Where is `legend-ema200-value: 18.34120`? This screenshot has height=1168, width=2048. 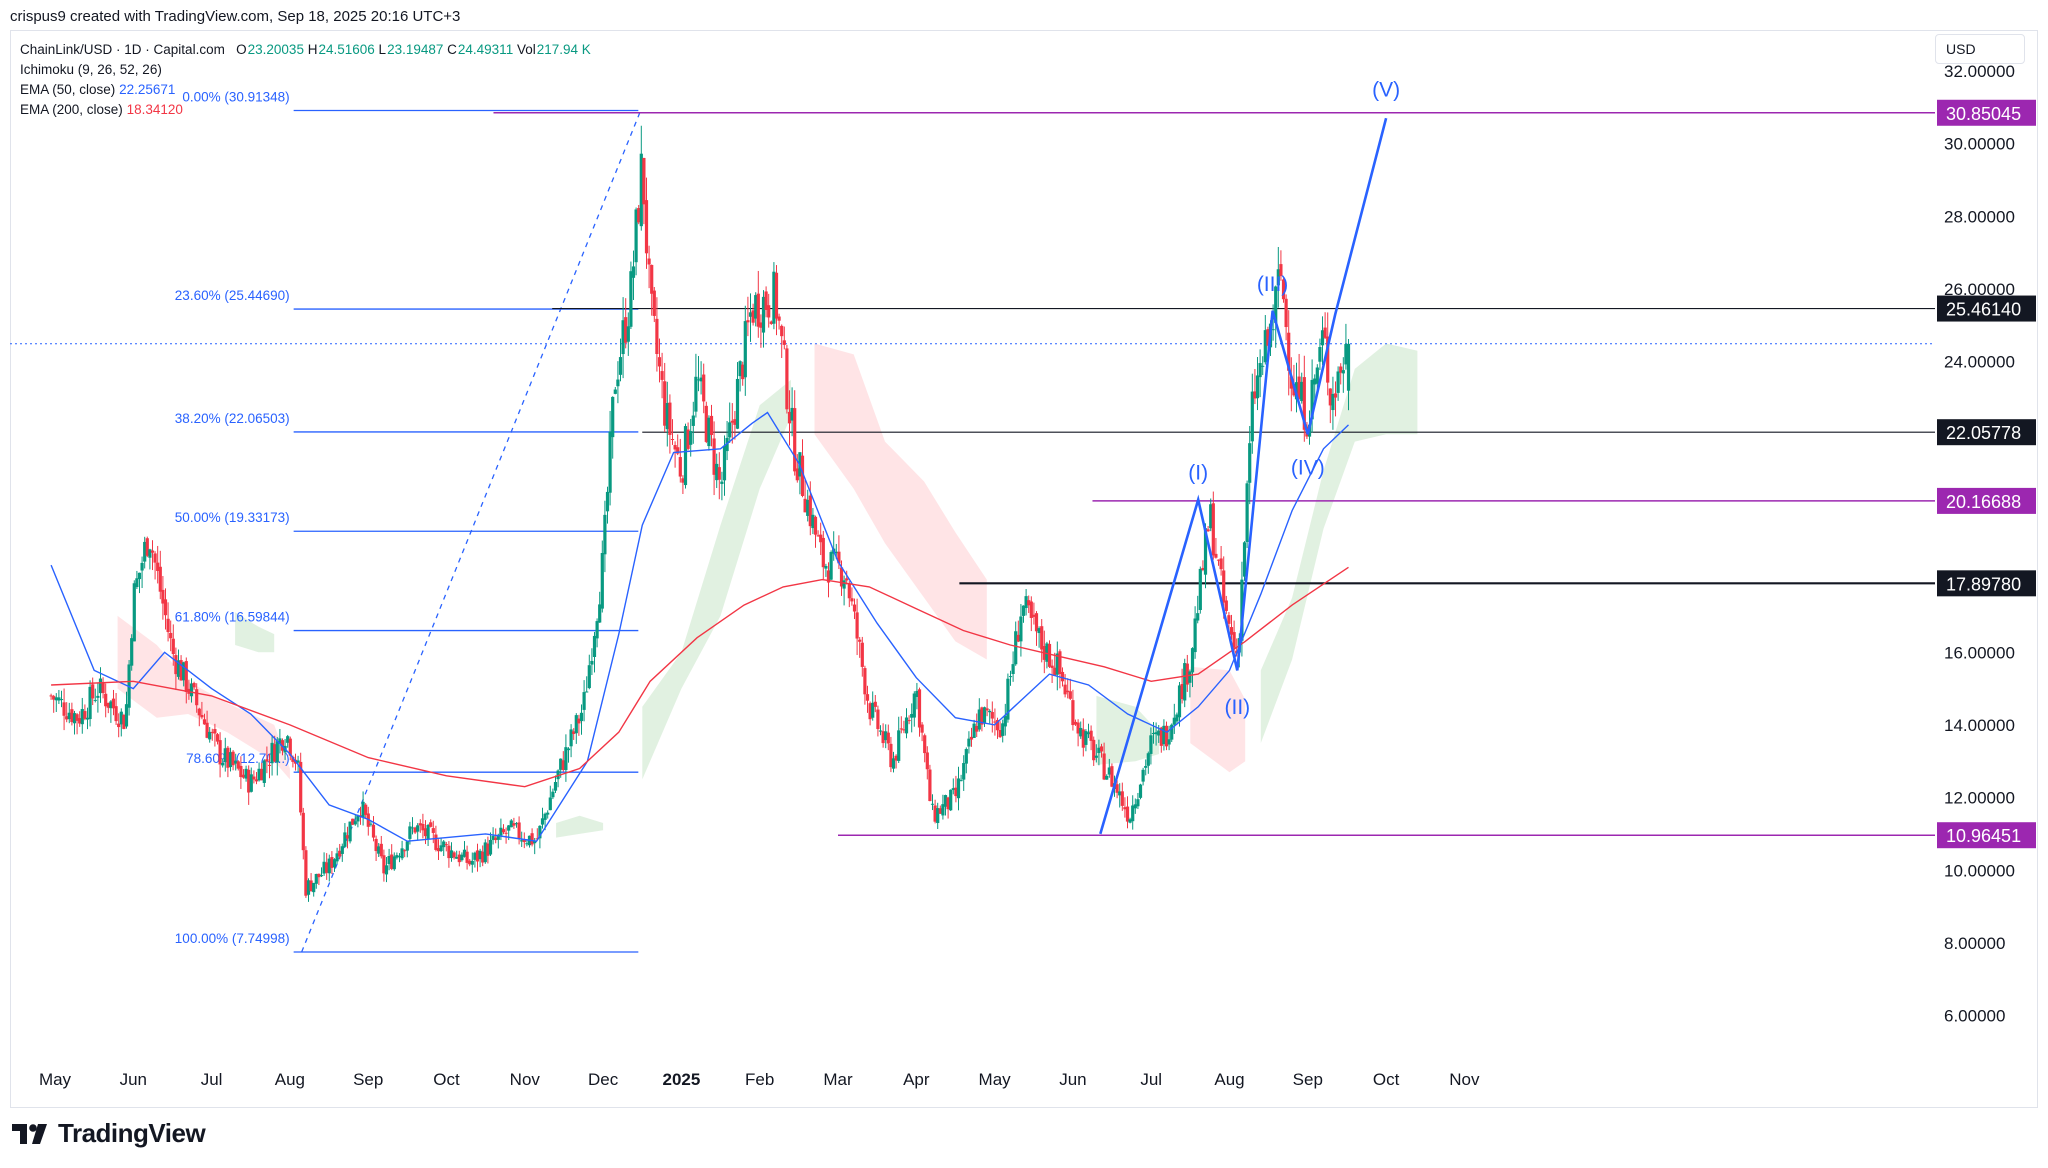
legend-ema200-value: 18.34120 is located at coordinates (154, 109).